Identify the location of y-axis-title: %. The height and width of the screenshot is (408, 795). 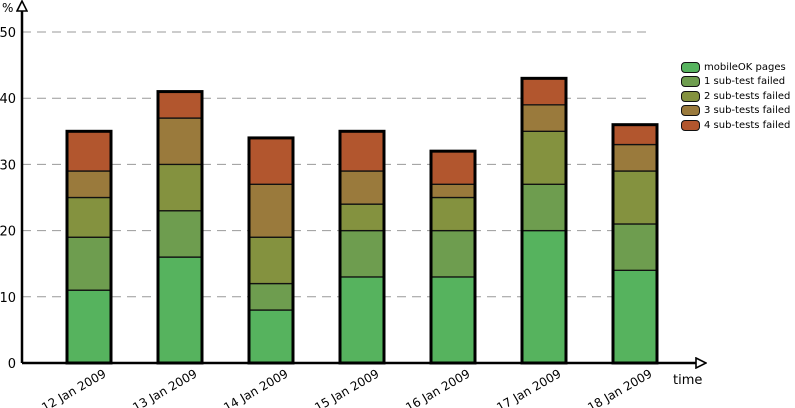
(7, 8).